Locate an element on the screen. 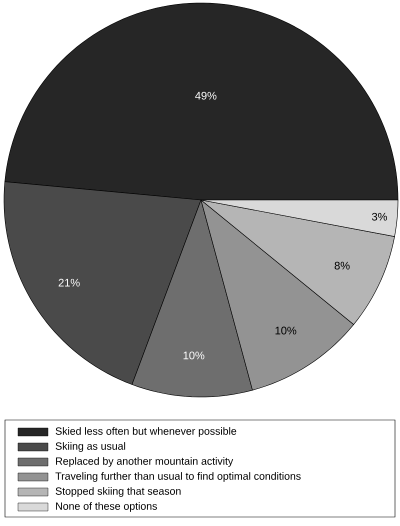 Image resolution: width=400 pixels, height=526 pixels. data-label: 21% is located at coordinates (69, 282).